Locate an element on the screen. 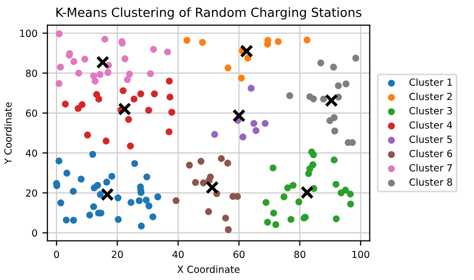 This screenshot has width=474, height=280. y-tick-label: 0 is located at coordinates (35, 233).